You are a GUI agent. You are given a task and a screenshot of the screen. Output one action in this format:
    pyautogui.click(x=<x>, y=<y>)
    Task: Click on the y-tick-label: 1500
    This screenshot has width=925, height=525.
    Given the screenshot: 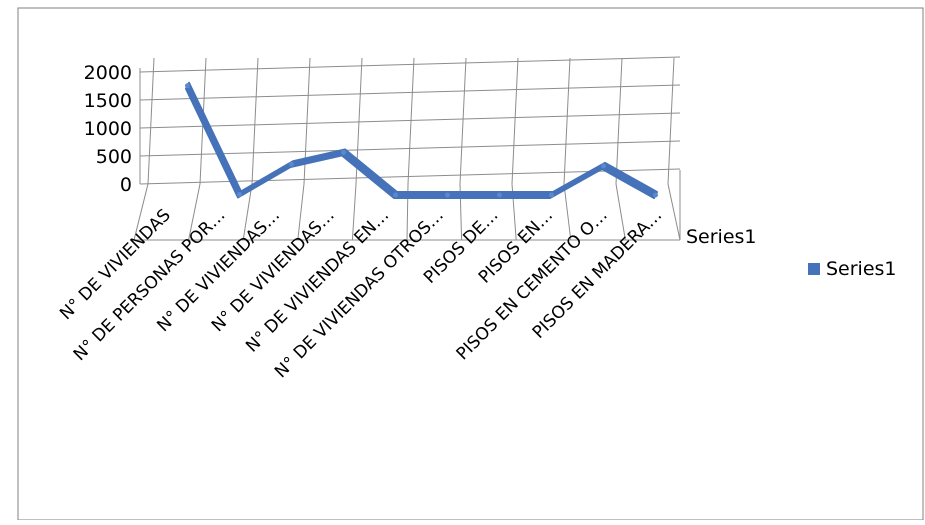 What is the action you would take?
    pyautogui.click(x=108, y=101)
    